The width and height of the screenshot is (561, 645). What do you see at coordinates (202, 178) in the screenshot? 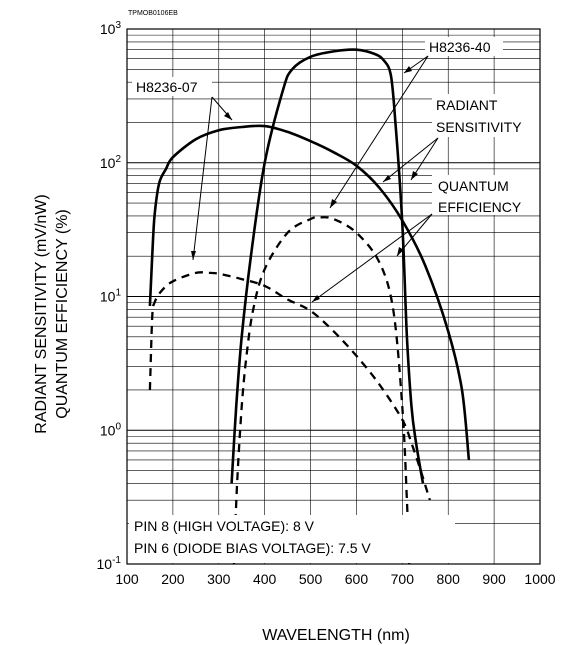
I see `arrow-h8236-07-to-quantum` at bounding box center [202, 178].